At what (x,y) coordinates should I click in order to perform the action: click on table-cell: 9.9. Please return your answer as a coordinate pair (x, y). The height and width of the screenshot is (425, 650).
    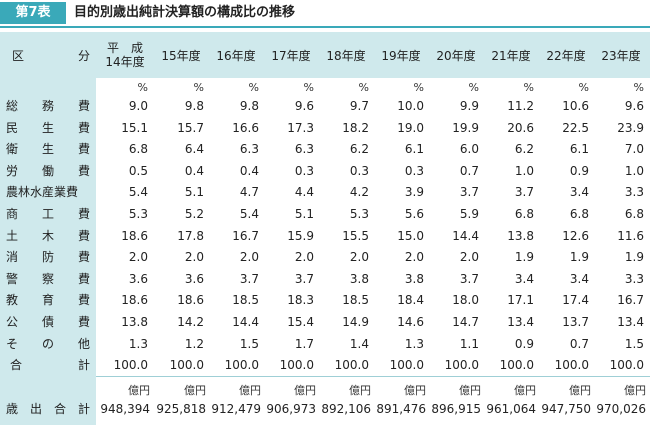
    Looking at the image, I should click on (469, 106).